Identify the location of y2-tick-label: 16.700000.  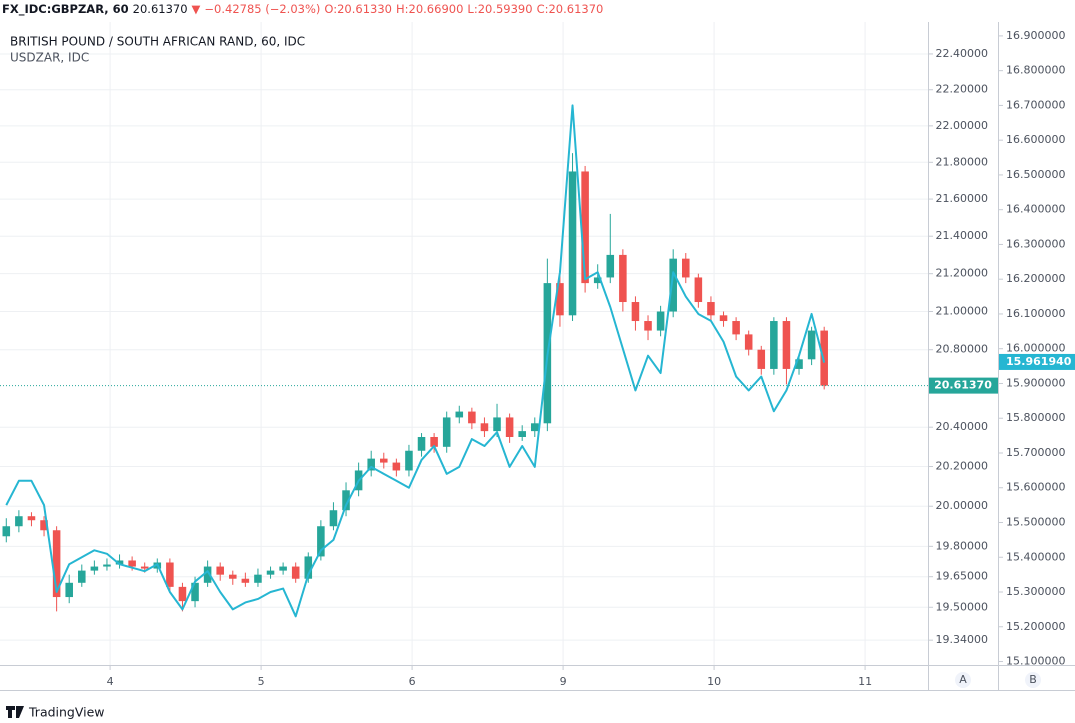
(1036, 104).